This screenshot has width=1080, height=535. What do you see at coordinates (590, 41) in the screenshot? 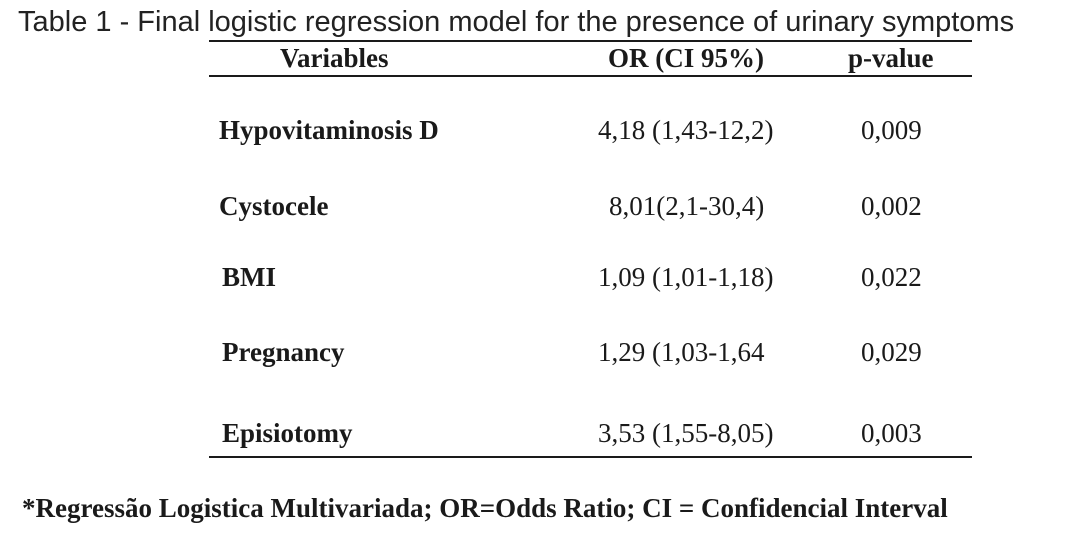
I see `table-top-rule` at bounding box center [590, 41].